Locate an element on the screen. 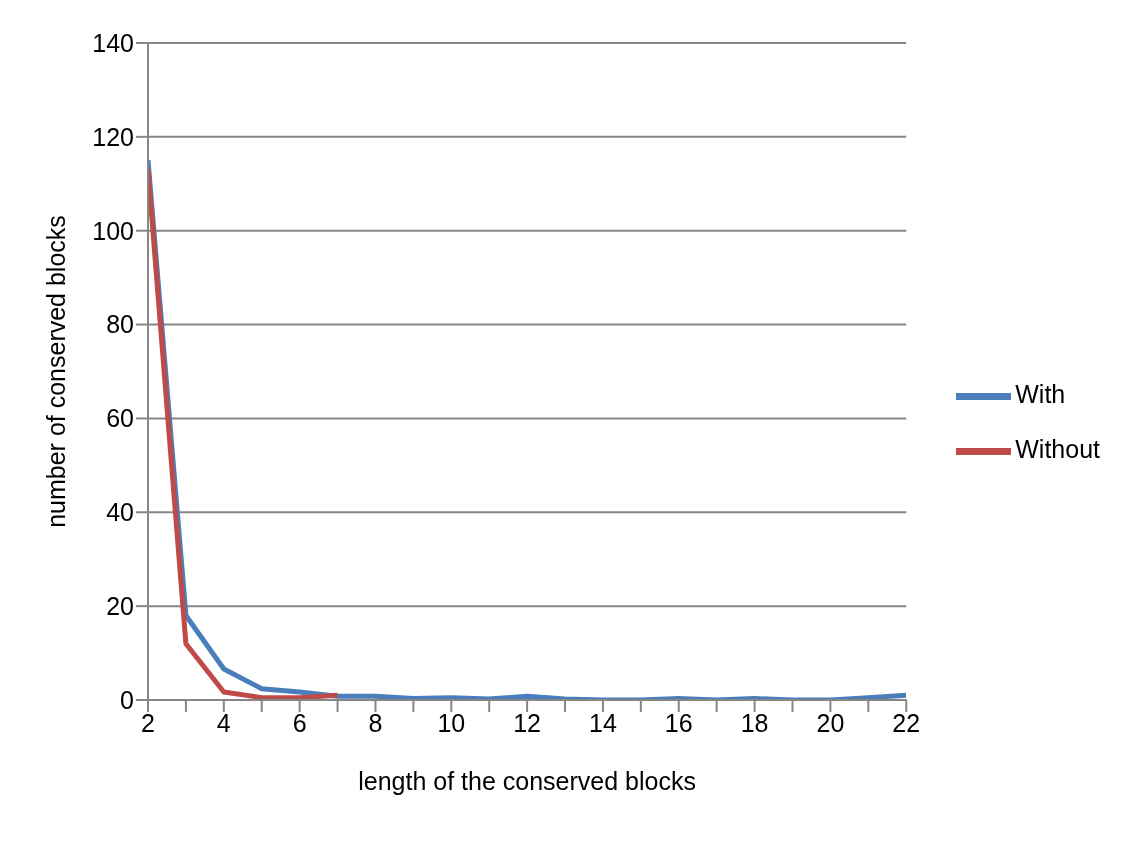 This screenshot has width=1133, height=848. x-tick-label: 8 is located at coordinates (375, 722).